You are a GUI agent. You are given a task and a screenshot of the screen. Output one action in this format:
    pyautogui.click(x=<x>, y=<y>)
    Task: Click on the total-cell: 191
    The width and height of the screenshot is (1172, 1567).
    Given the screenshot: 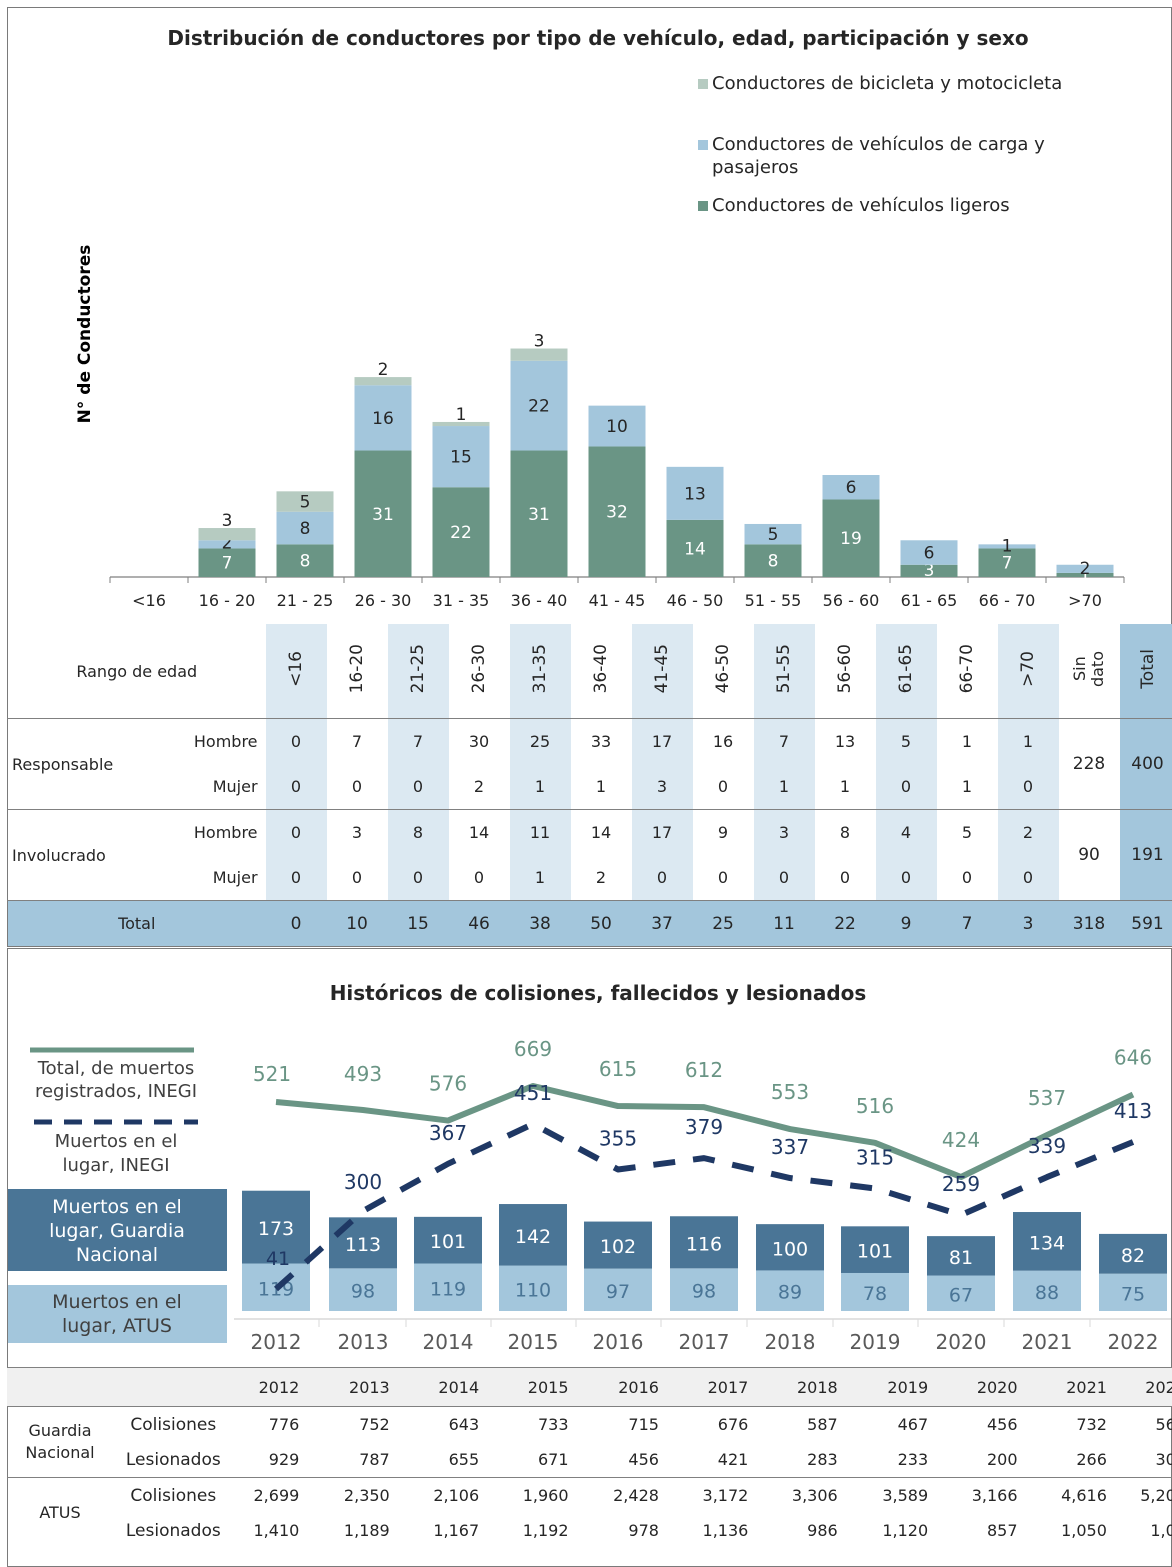 What is the action you would take?
    pyautogui.click(x=1145, y=855)
    